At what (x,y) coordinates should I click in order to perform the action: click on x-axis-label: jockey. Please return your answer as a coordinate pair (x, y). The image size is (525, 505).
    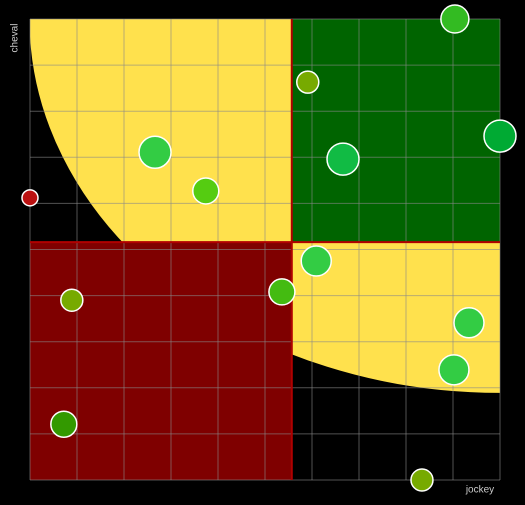
    Looking at the image, I should click on (479, 490).